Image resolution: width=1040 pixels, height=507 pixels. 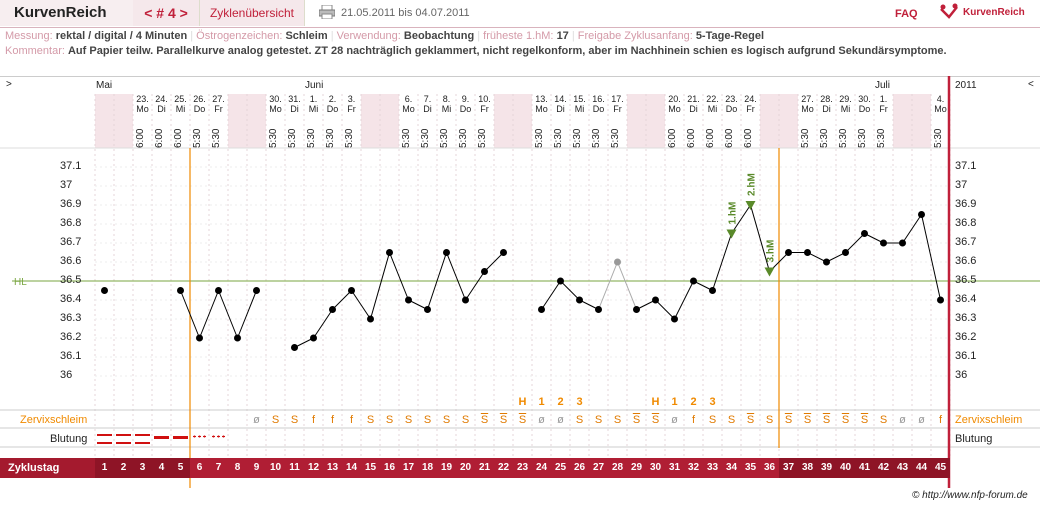 I want to click on date-column: 10. Fr 5:30, so click(x=484, y=121).